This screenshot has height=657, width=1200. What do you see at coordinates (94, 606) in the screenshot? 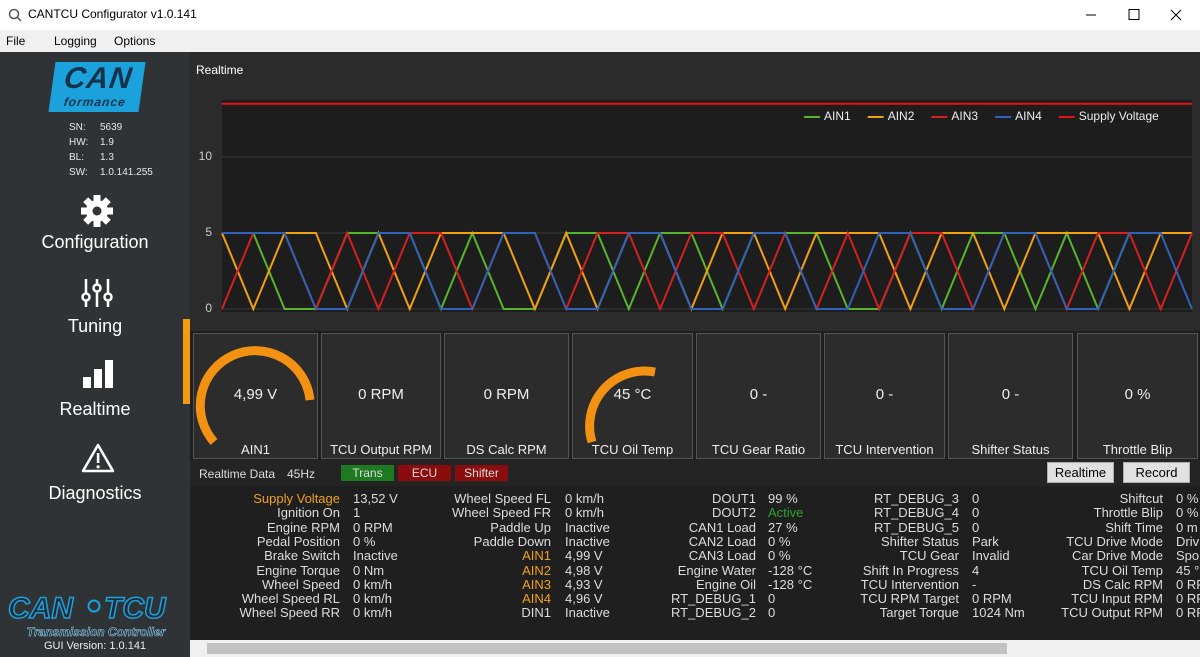
I see `footer-logo-ring` at bounding box center [94, 606].